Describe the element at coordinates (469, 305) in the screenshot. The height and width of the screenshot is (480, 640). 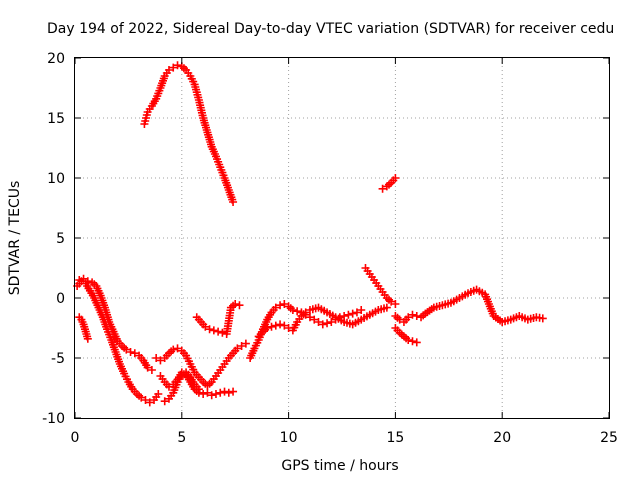
I see `series-late-tail` at that location.